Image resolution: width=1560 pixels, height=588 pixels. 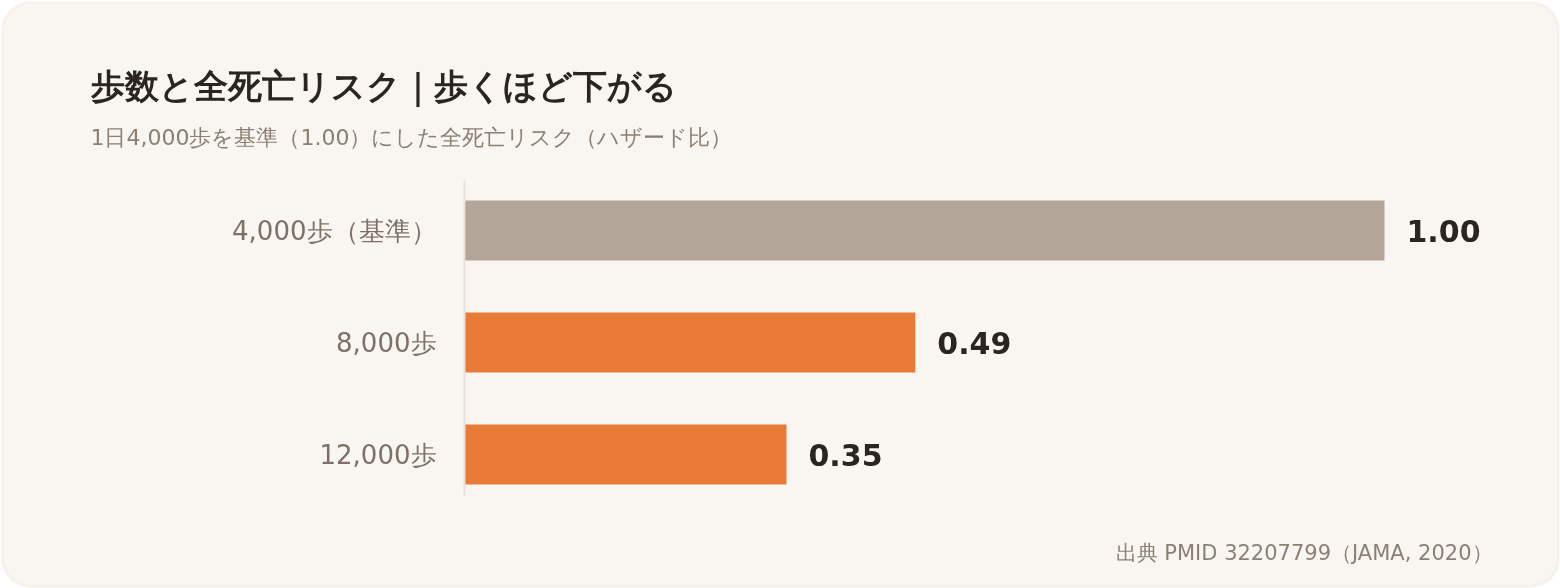 I want to click on data-label: 0.35, so click(x=845, y=455).